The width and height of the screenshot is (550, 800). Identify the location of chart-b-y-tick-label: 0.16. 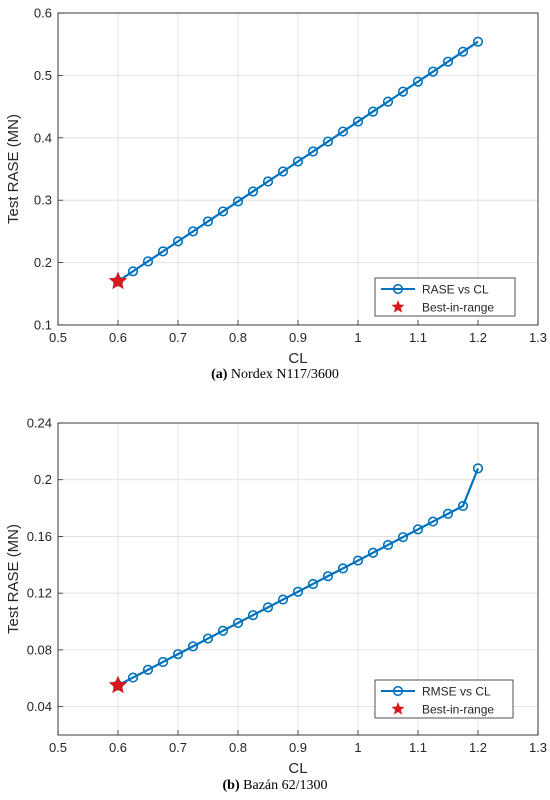
(39, 536).